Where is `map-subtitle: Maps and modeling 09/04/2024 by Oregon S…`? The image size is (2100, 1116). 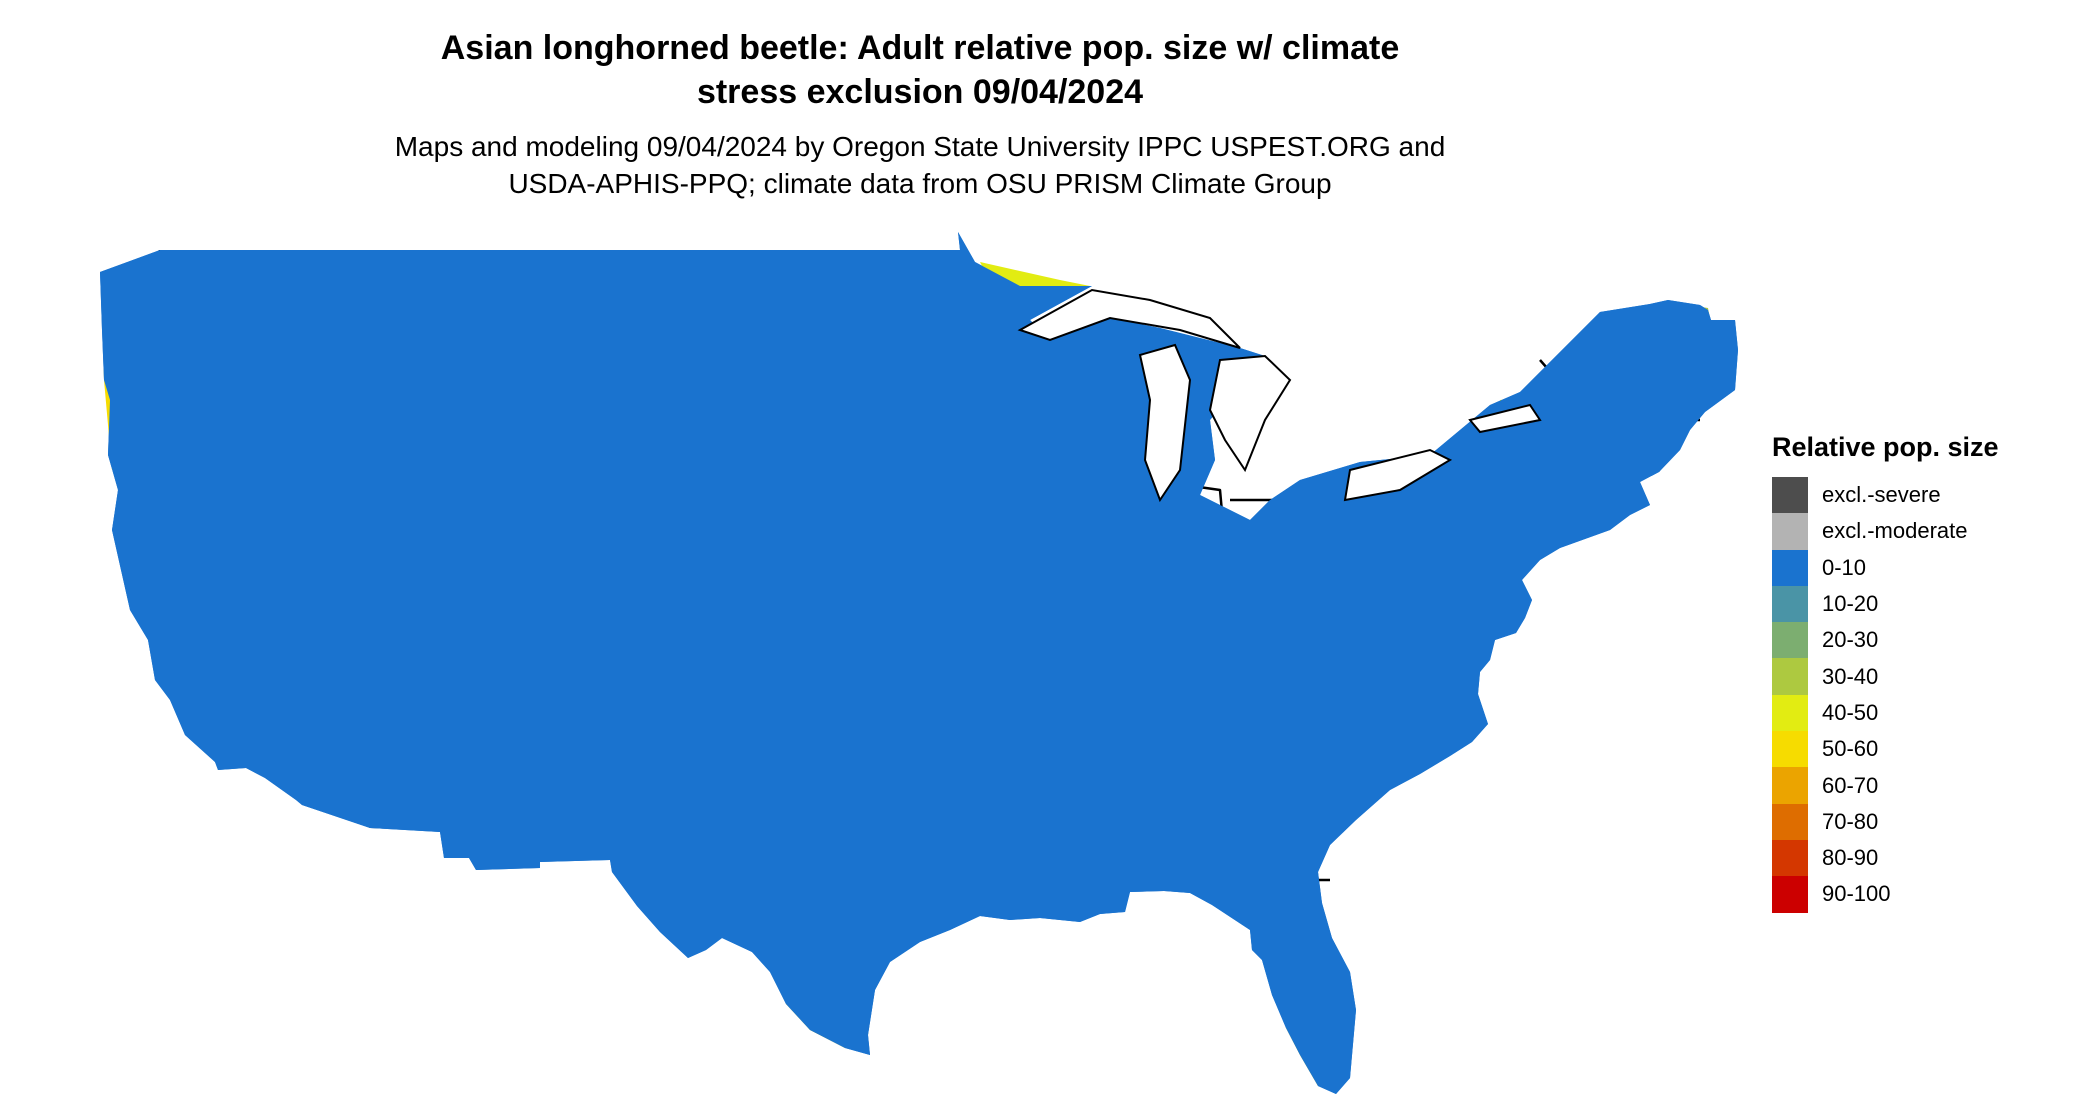 map-subtitle: Maps and modeling 09/04/2024 by Oregon S… is located at coordinates (920, 165).